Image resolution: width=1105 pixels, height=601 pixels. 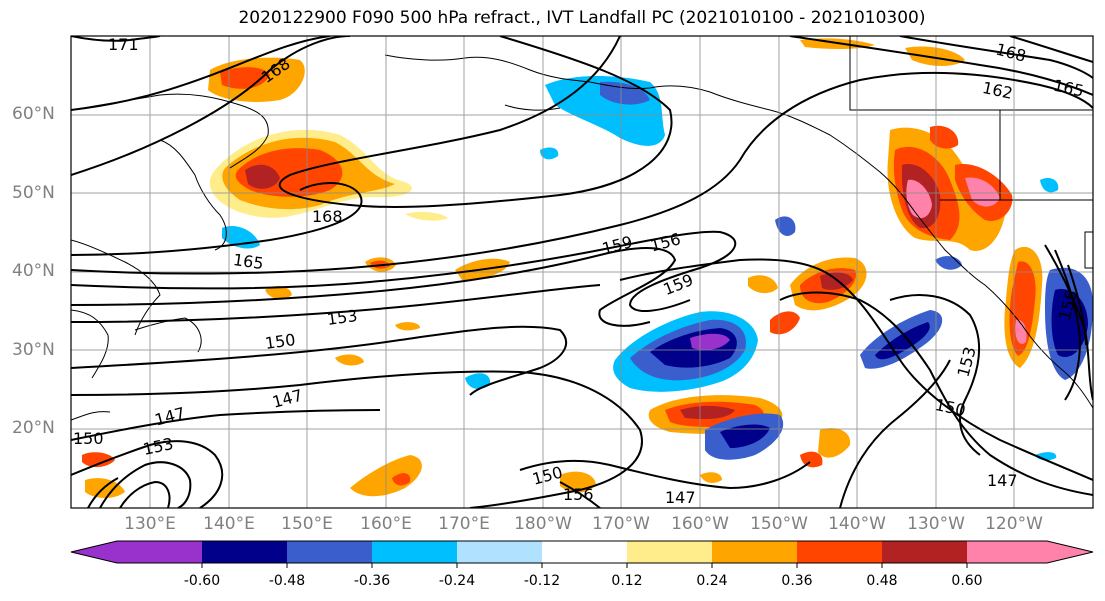 What do you see at coordinates (1070, 552) in the screenshot?
I see `colorbar-max-extend` at bounding box center [1070, 552].